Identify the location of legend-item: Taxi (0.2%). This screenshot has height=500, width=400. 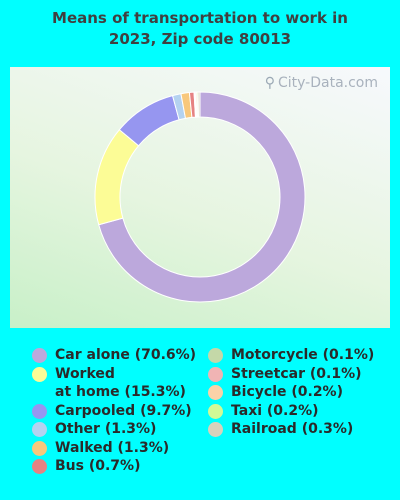
(263, 411).